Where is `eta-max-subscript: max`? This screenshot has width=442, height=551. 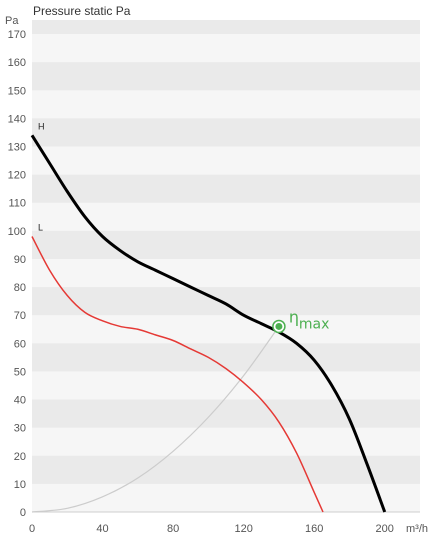
eta-max-subscript: max is located at coordinates (314, 324).